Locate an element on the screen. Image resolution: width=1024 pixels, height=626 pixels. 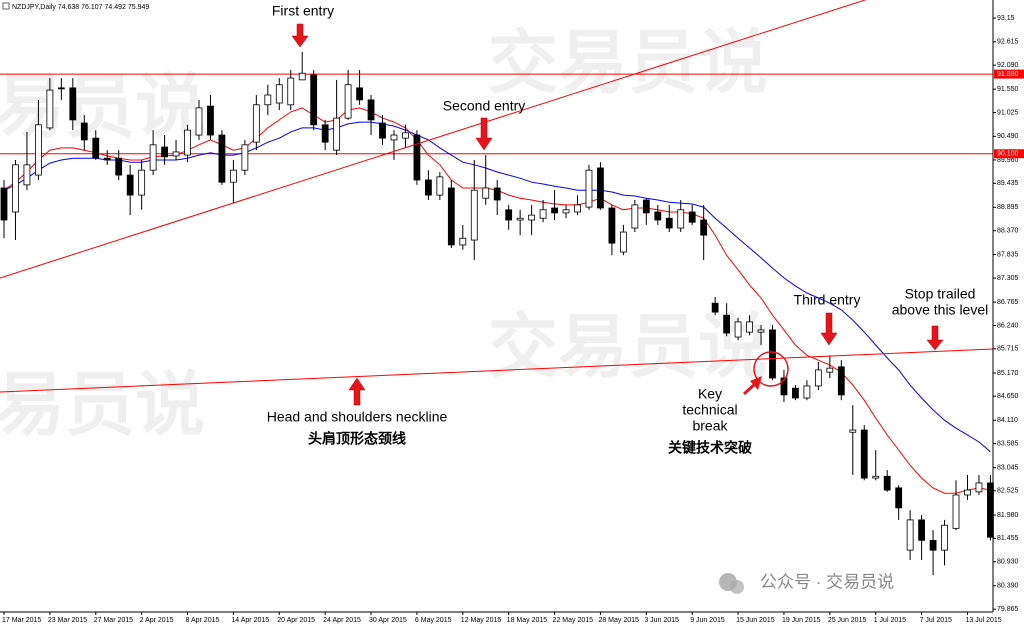
highlight-circle is located at coordinates (771, 369).